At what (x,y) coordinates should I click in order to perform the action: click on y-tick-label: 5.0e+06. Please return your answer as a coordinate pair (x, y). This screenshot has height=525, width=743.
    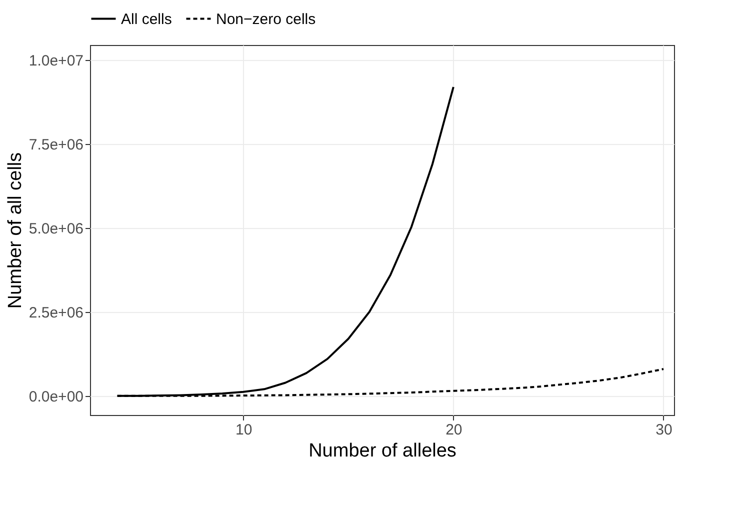
    Looking at the image, I should click on (56, 229).